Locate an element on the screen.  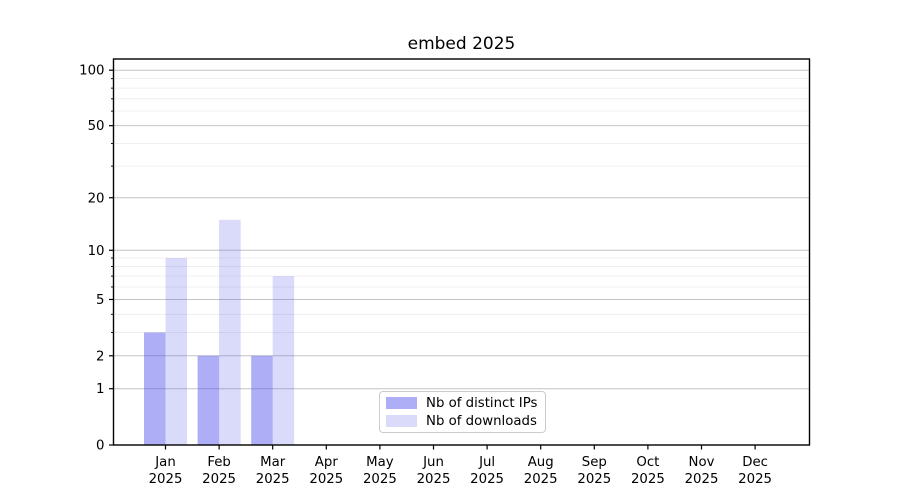
bars-group is located at coordinates (219, 332).